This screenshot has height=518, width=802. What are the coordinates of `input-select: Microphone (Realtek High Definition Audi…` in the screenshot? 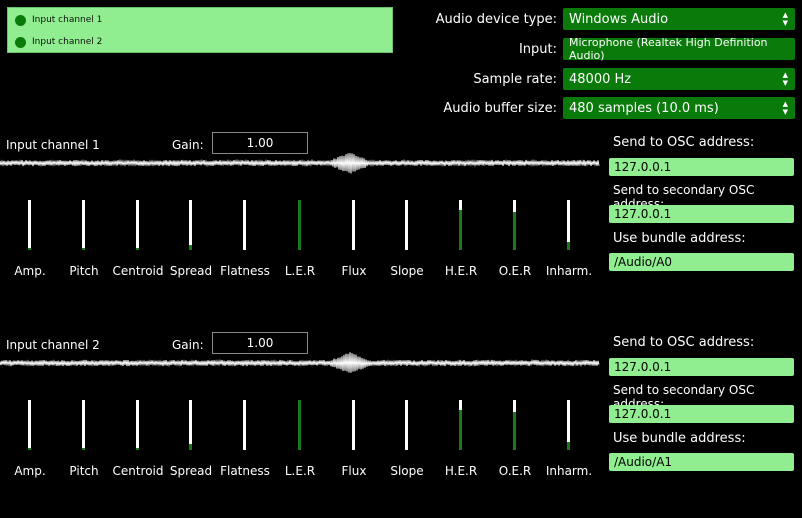 It's located at (679, 49).